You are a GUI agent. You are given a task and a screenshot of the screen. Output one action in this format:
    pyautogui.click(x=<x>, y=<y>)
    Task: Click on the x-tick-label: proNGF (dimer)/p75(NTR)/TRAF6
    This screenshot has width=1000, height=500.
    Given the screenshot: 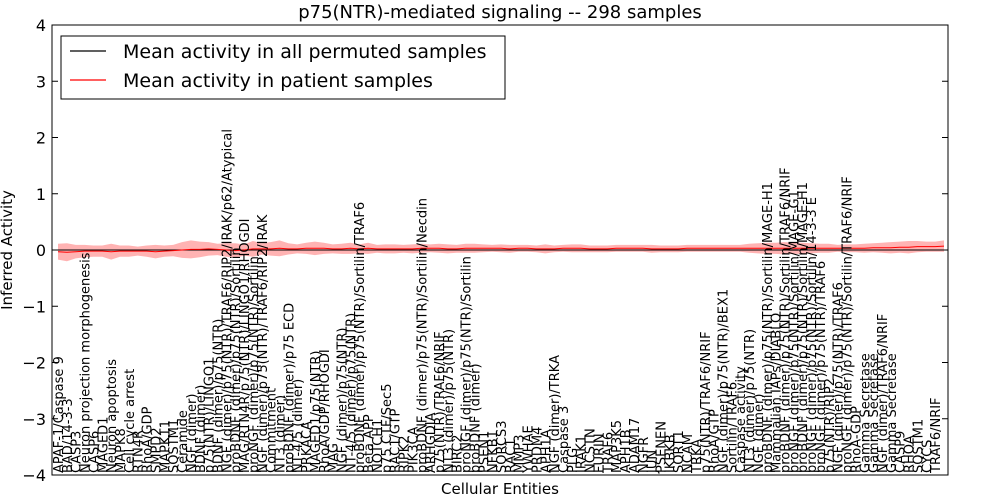 What is the action you would take?
    pyautogui.click(x=821, y=367)
    